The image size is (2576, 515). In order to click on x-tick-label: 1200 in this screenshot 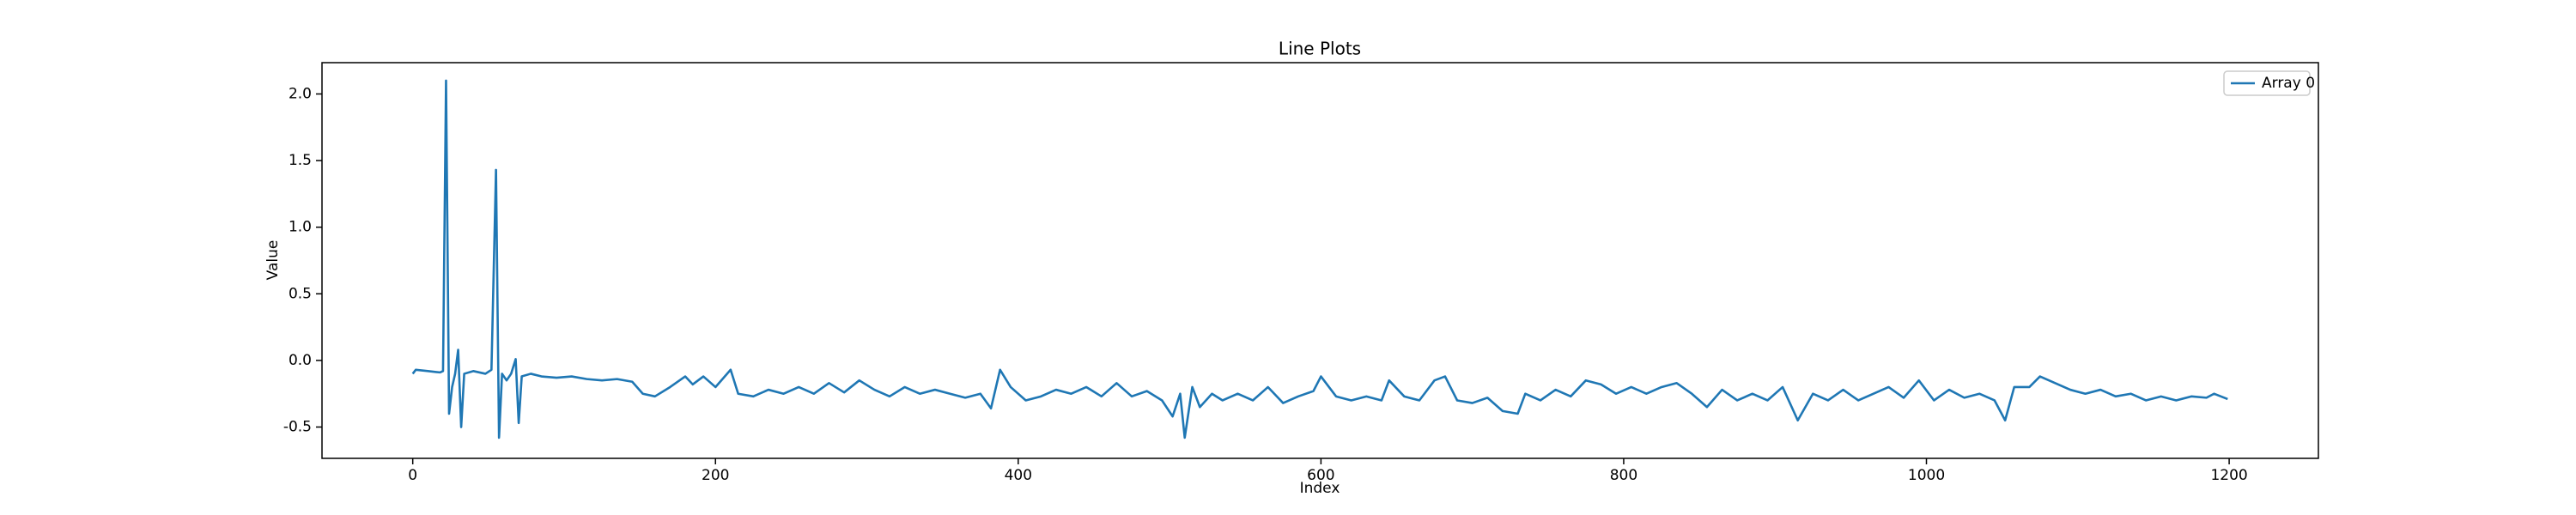, I will do `click(2229, 475)`.